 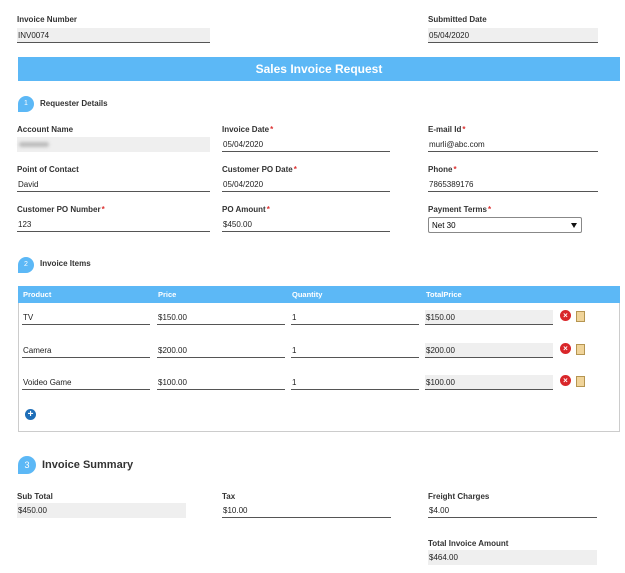 What do you see at coordinates (513, 144) in the screenshot?
I see `text-input: murli@abc.com` at bounding box center [513, 144].